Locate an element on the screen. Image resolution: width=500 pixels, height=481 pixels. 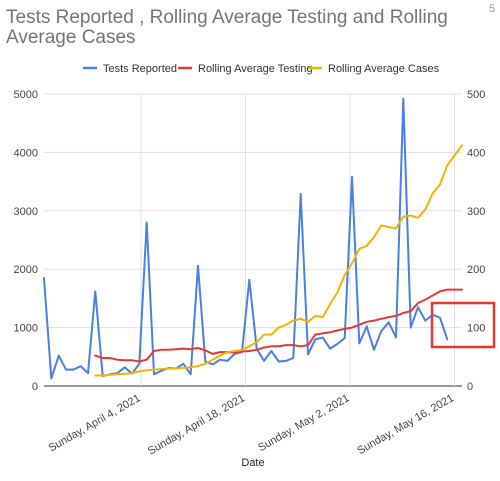
x-tick-label: Sunday, May 2, 2021 is located at coordinates (303, 423).